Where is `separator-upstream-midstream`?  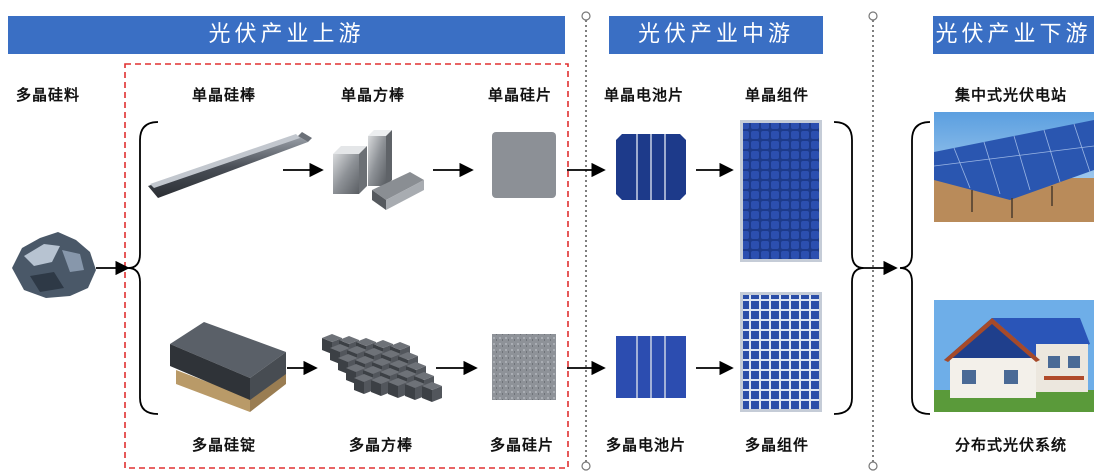 separator-upstream-midstream is located at coordinates (586, 241).